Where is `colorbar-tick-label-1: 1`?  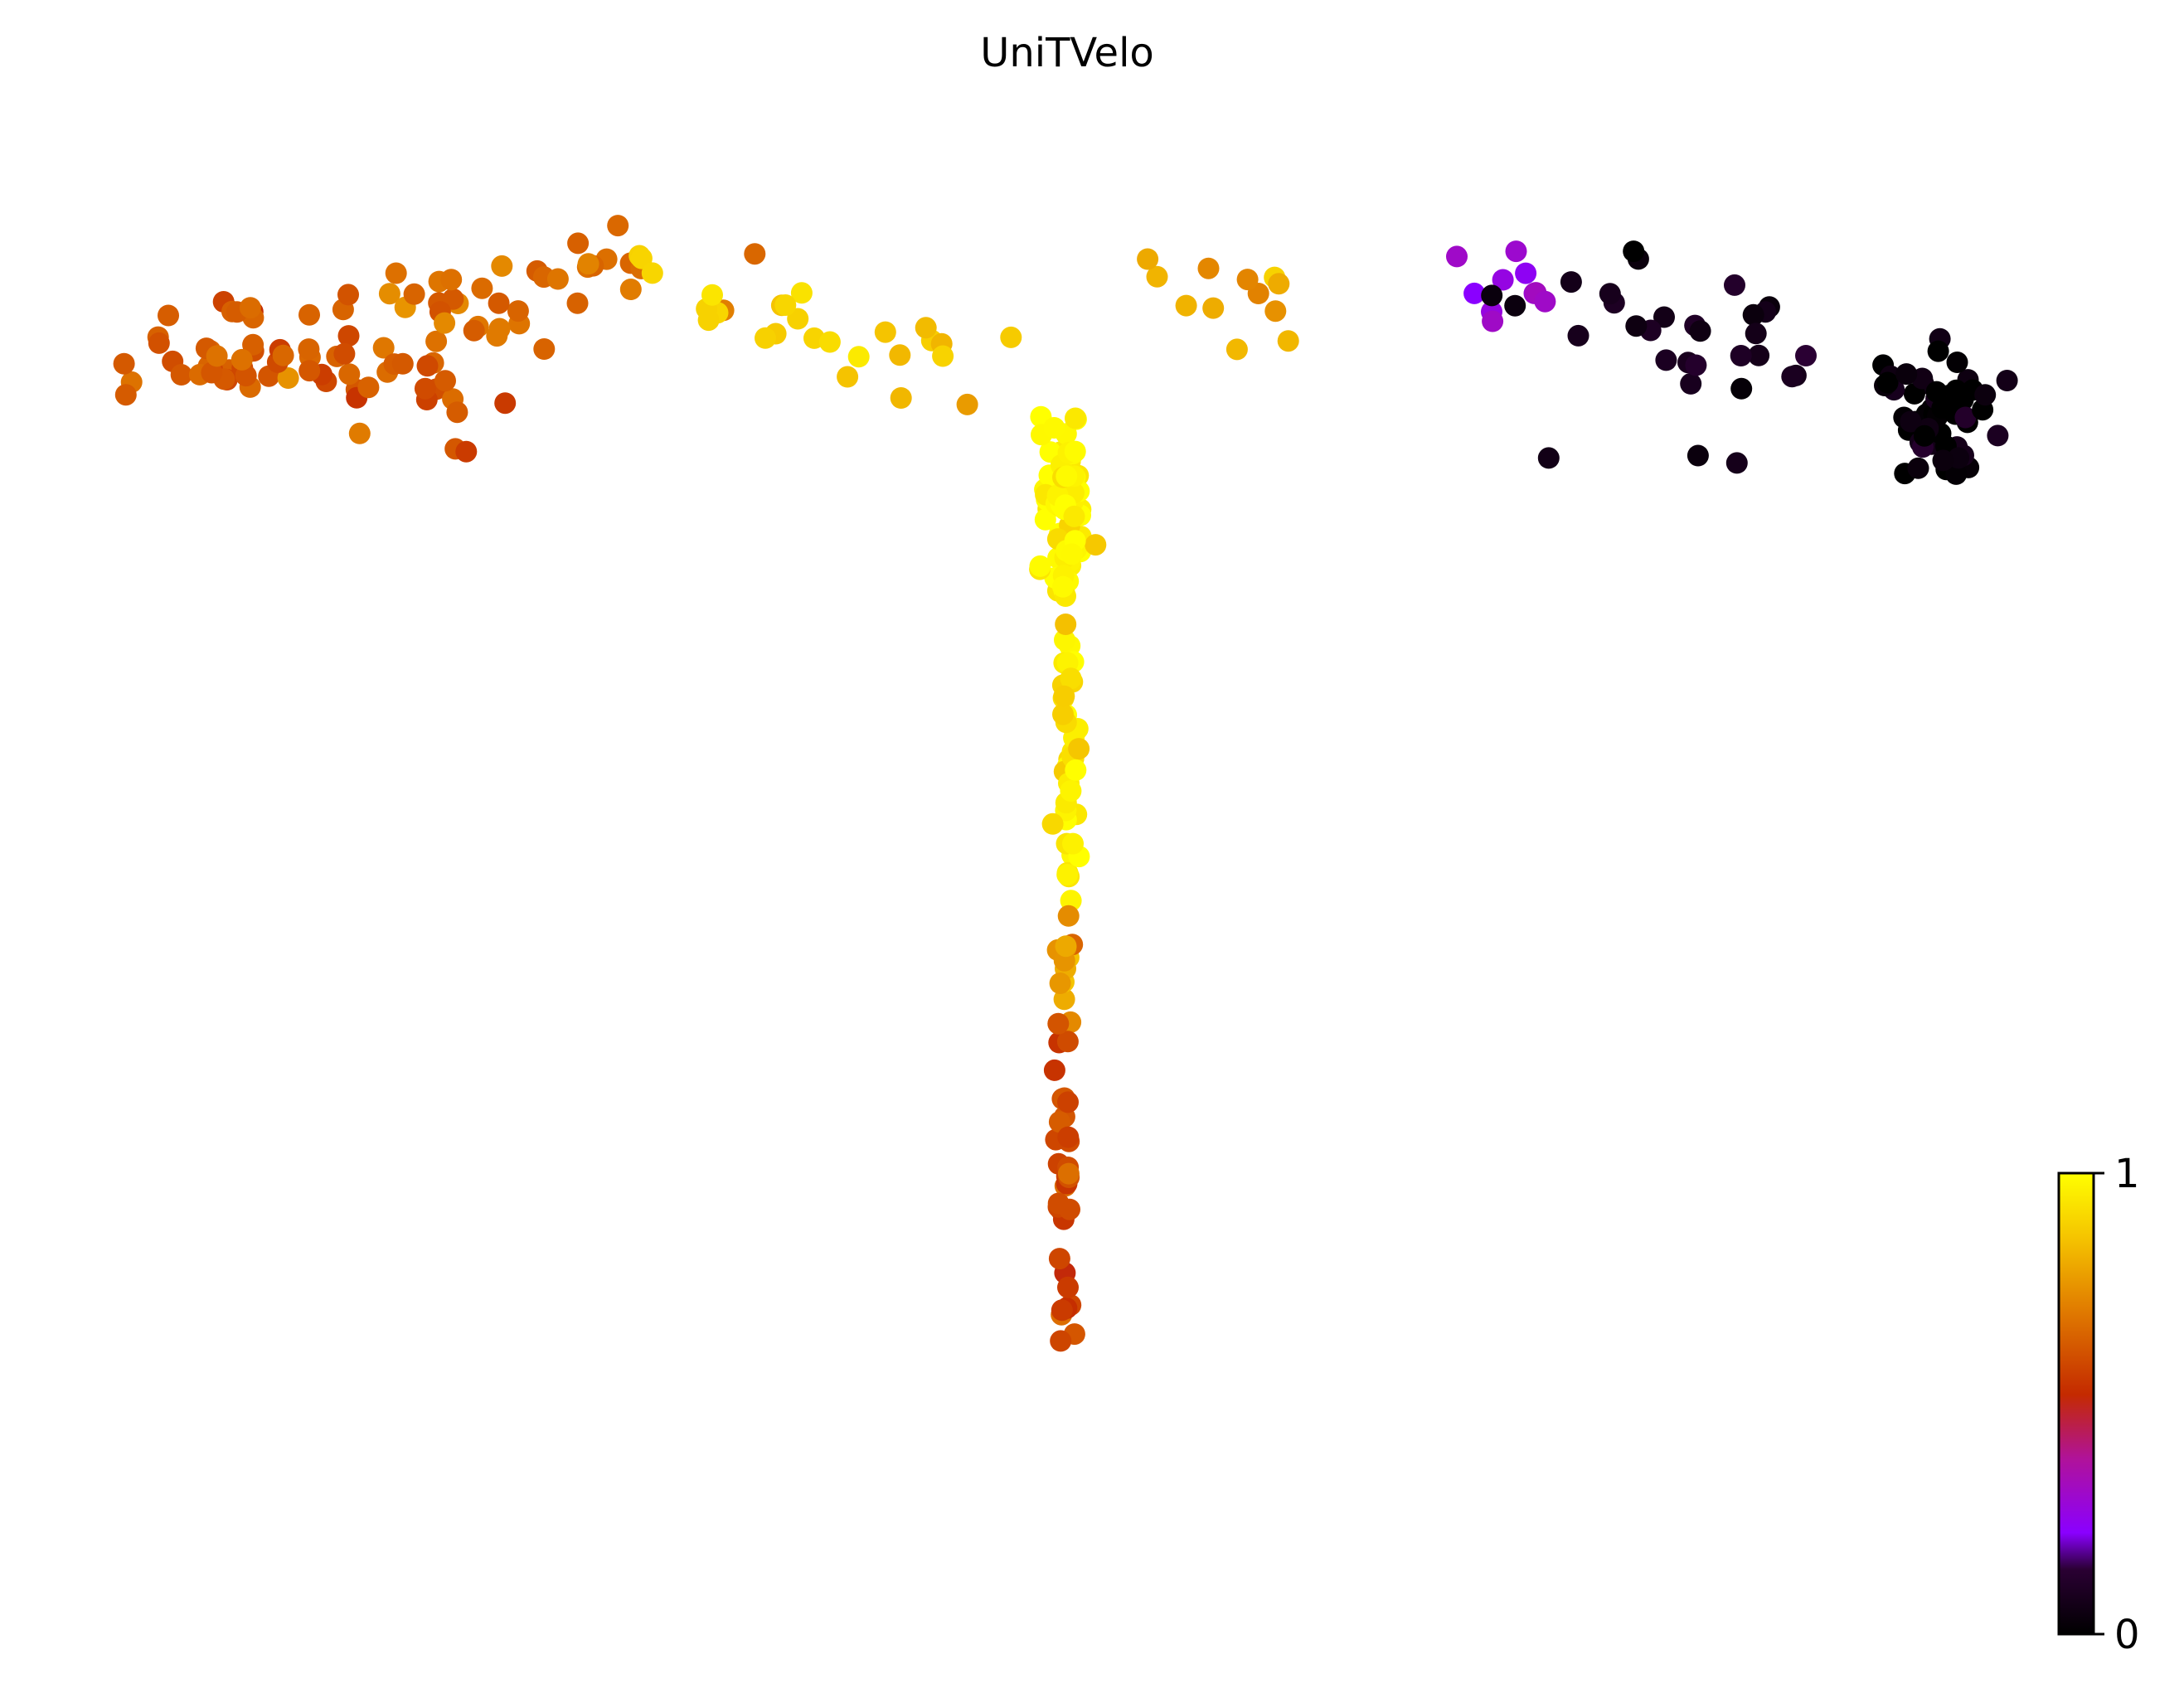 colorbar-tick-label-1: 1 is located at coordinates (2127, 1174).